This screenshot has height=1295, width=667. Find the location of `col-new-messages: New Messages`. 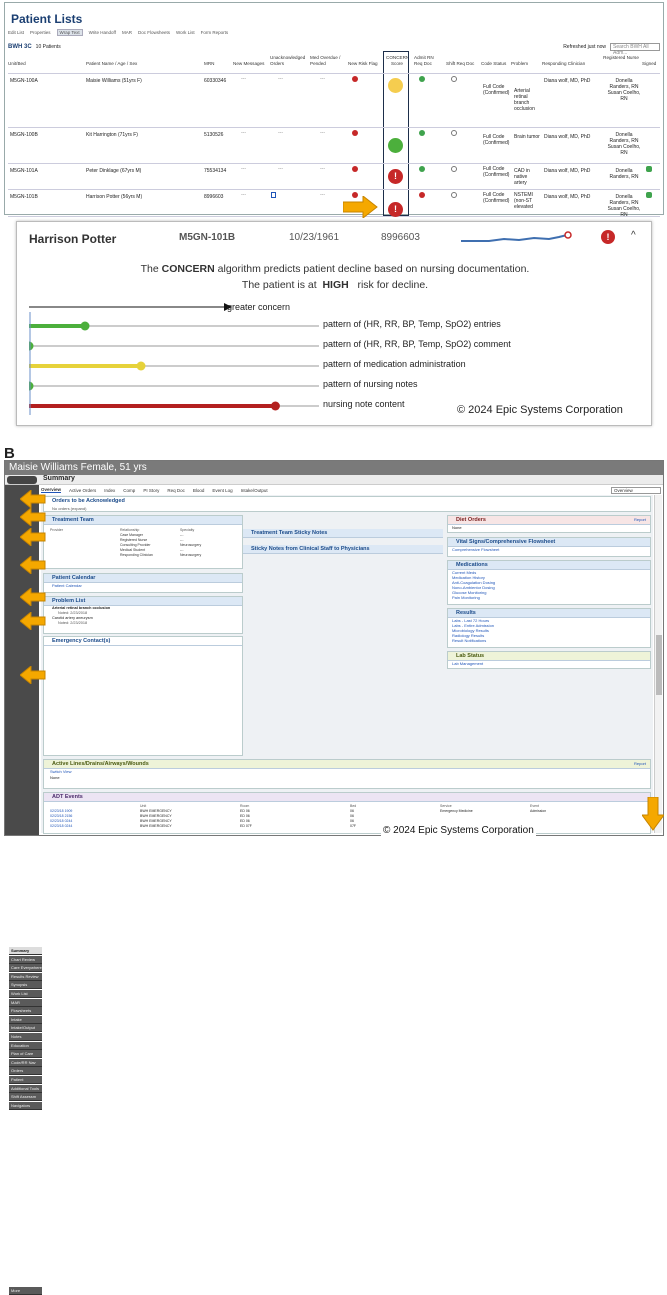

col-new-messages: New Messages is located at coordinates (249, 63).